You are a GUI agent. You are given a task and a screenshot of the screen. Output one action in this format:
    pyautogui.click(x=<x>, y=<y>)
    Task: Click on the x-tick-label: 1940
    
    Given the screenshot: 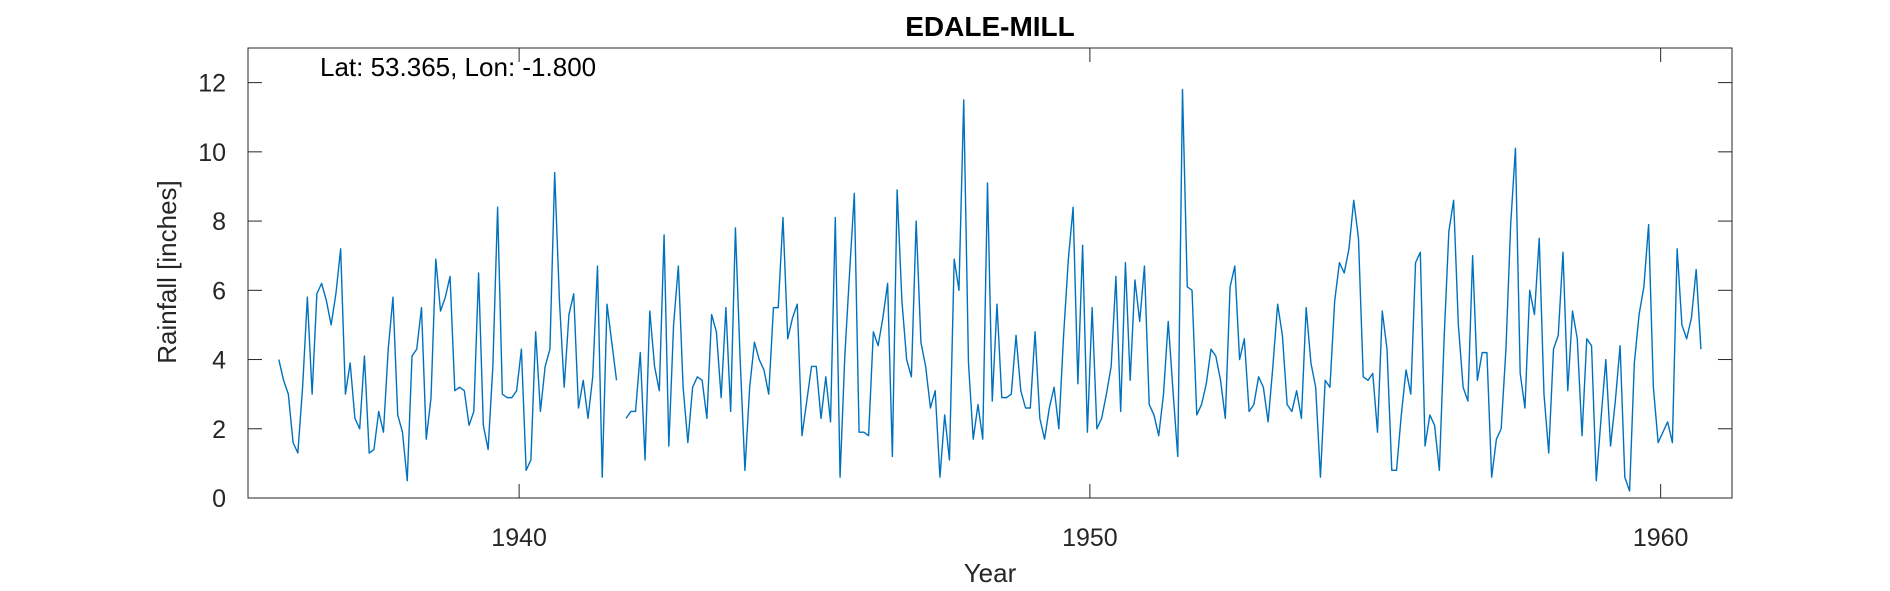 What is the action you would take?
    pyautogui.click(x=519, y=538)
    